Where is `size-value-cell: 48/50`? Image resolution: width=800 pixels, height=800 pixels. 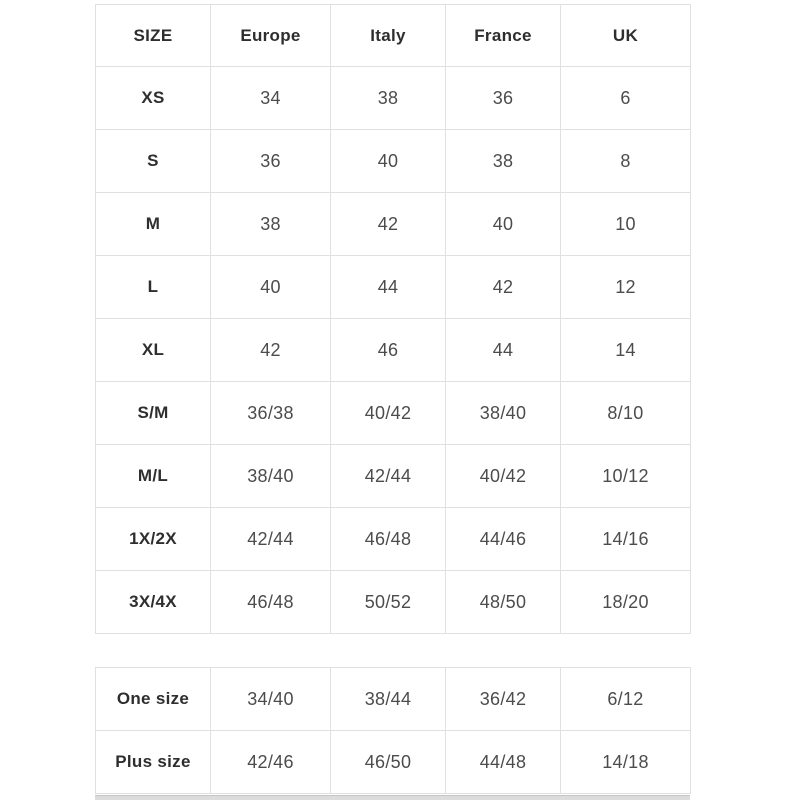 size-value-cell: 48/50 is located at coordinates (503, 602).